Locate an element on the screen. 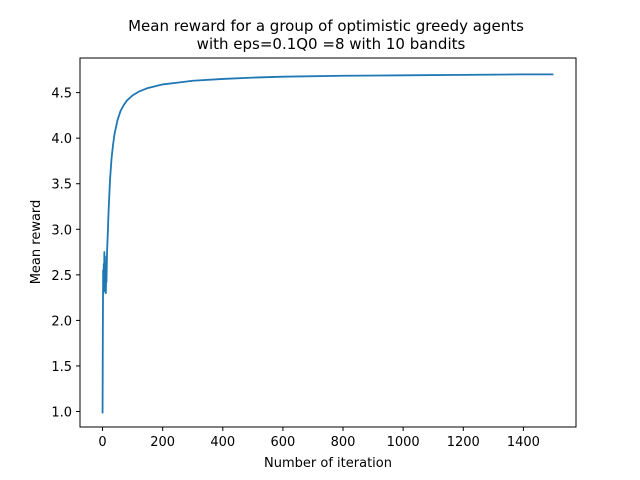 This screenshot has height=480, width=640. chart-title-line-2: with eps=0.1Q0 =8 with 10 bandits is located at coordinates (331, 44).